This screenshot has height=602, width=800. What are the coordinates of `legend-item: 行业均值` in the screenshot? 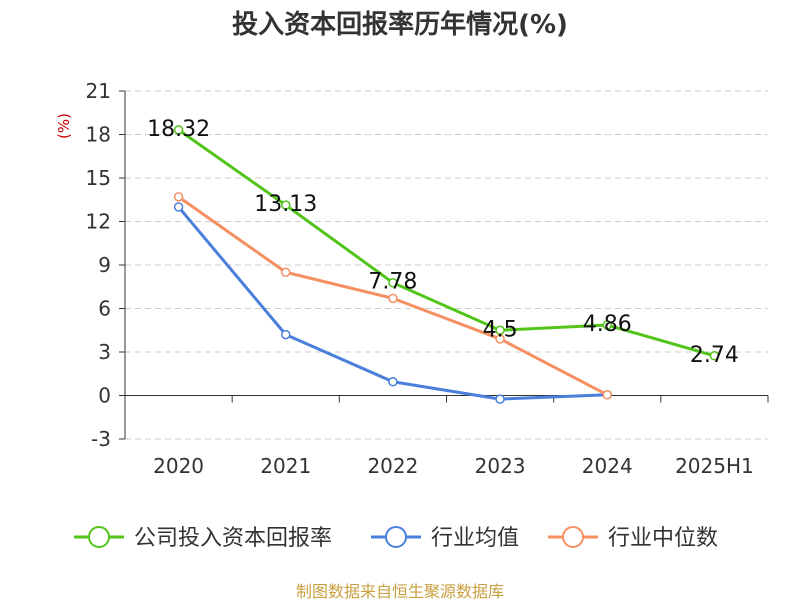 It's located at (445, 538).